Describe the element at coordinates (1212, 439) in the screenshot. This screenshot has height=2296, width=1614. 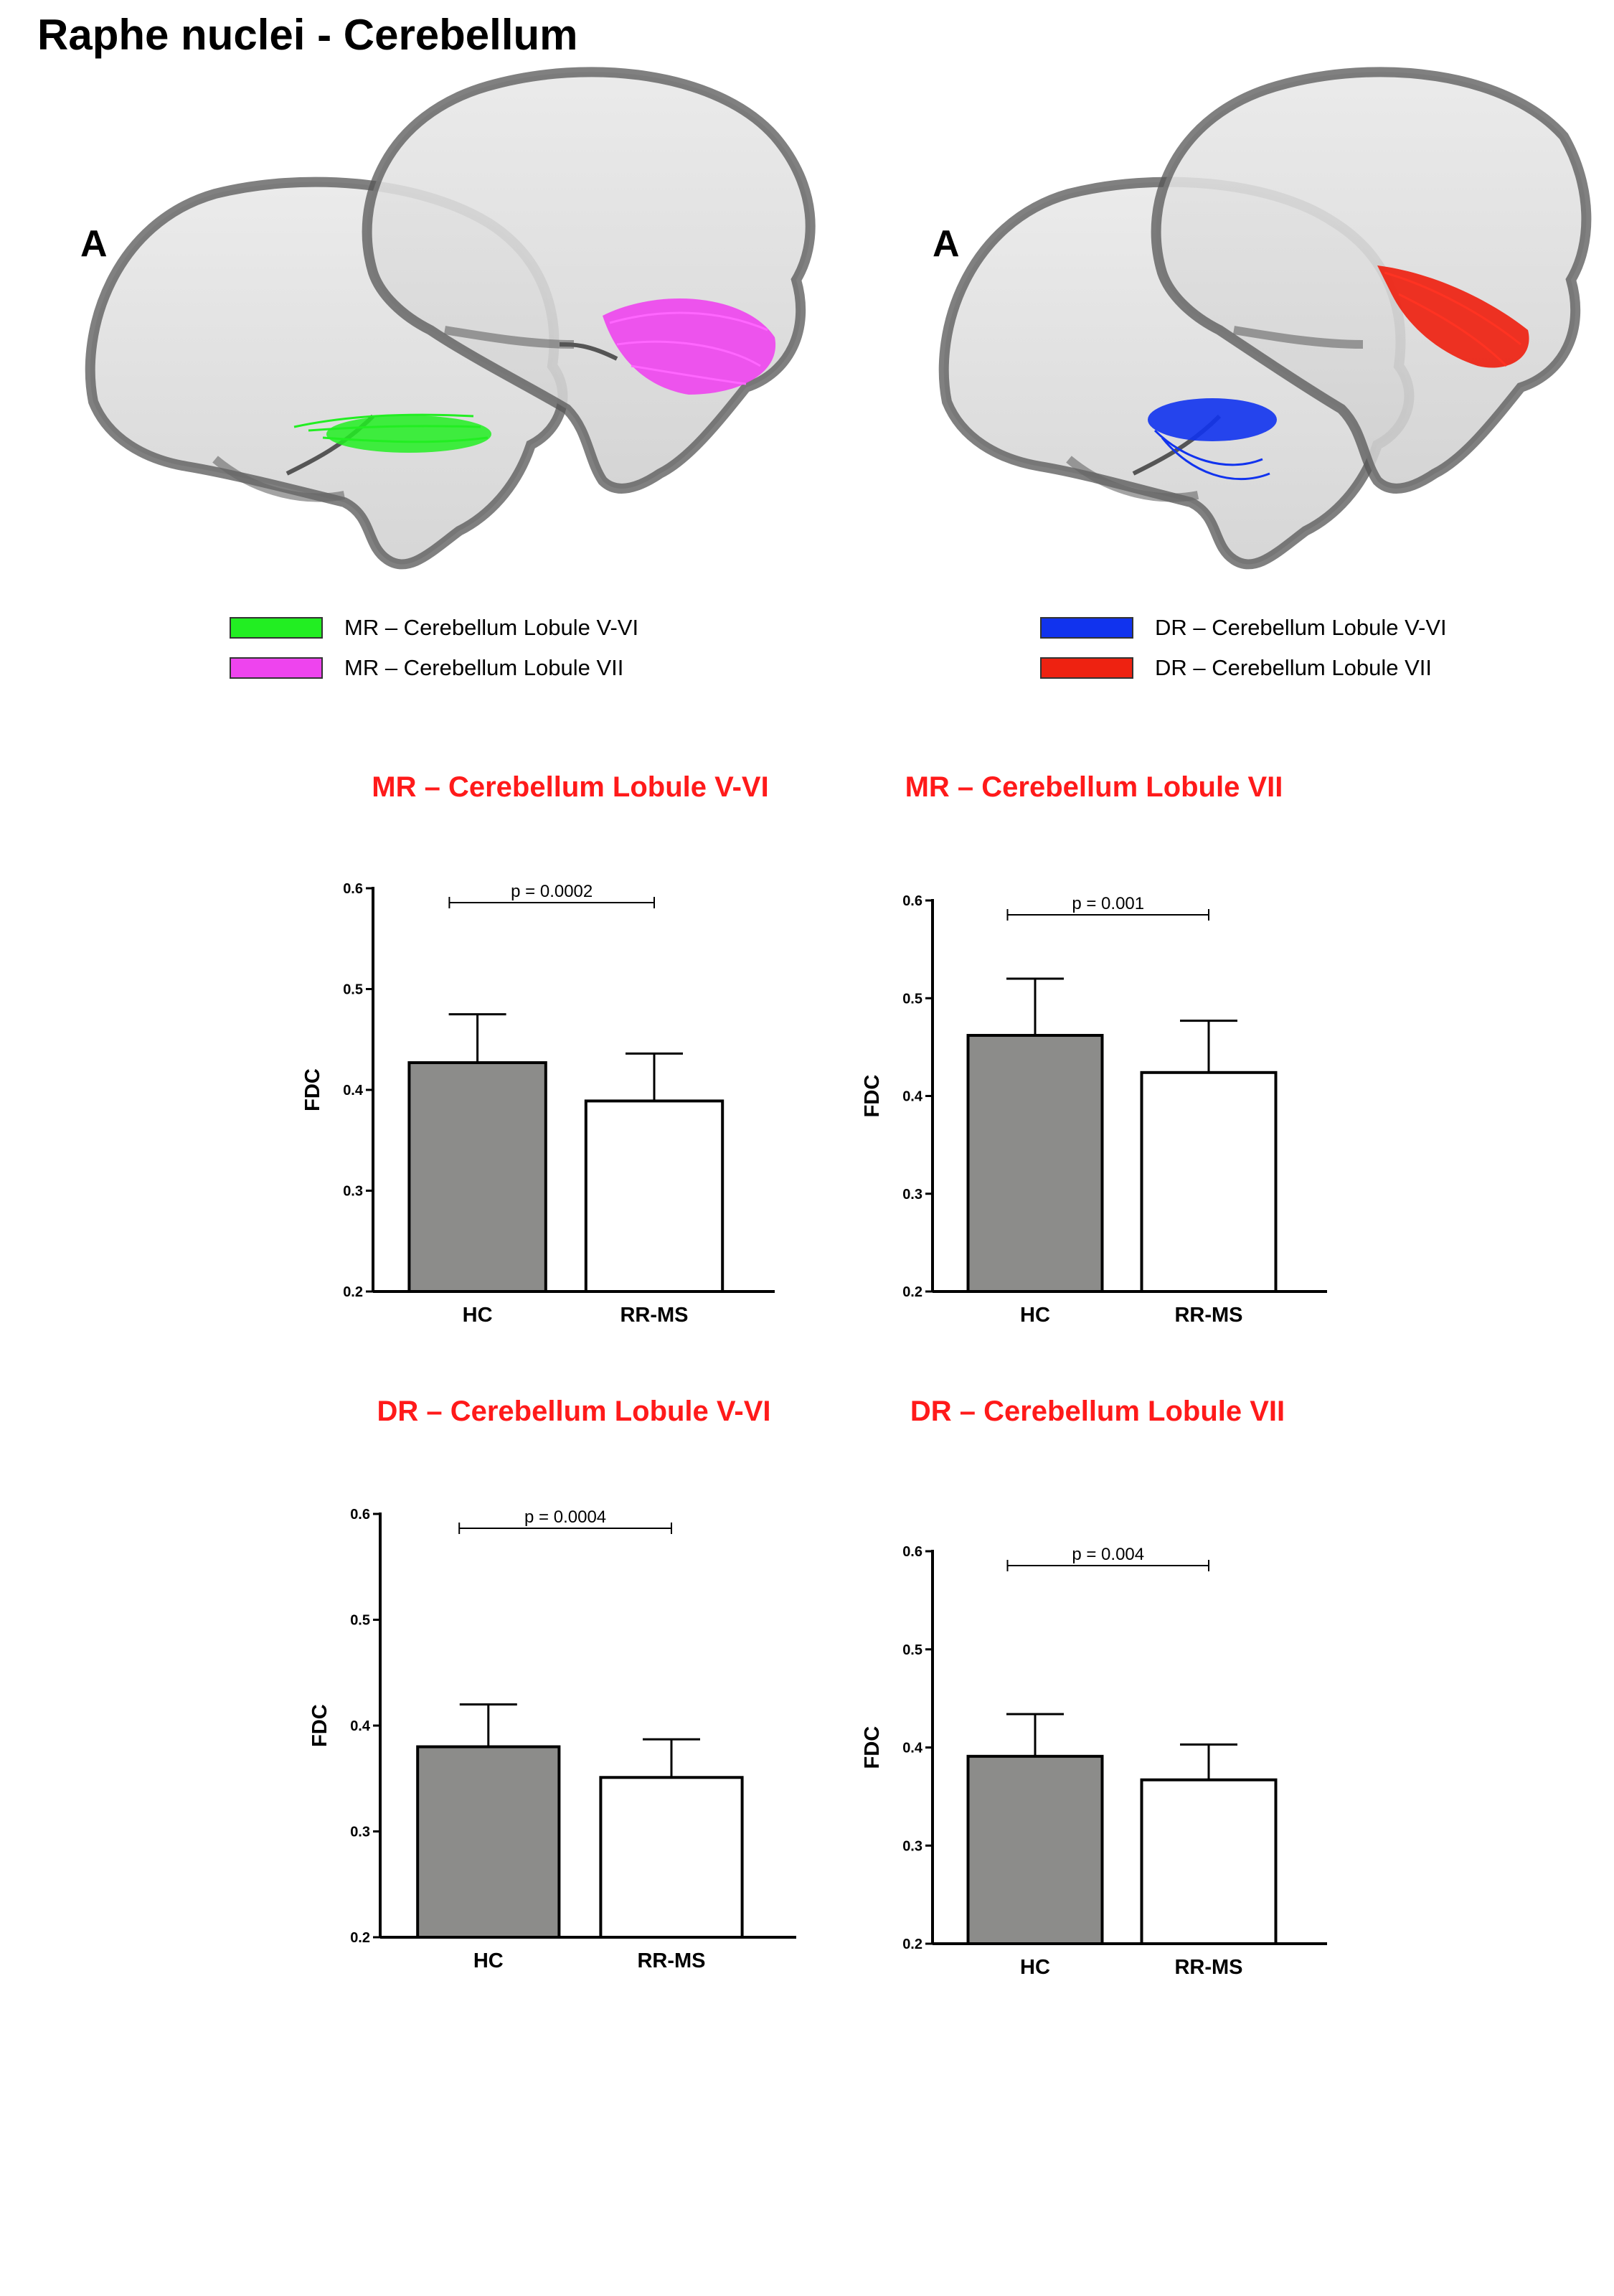
I see `tract-dr-lobule-v-vi` at that location.